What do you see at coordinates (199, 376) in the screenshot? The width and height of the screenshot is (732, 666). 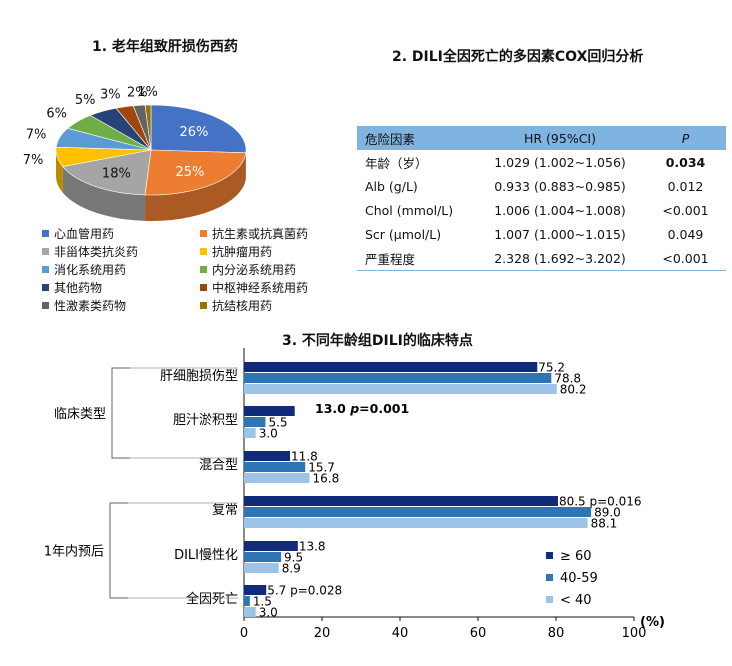 I see `category-label: 肝细胞损伤型` at bounding box center [199, 376].